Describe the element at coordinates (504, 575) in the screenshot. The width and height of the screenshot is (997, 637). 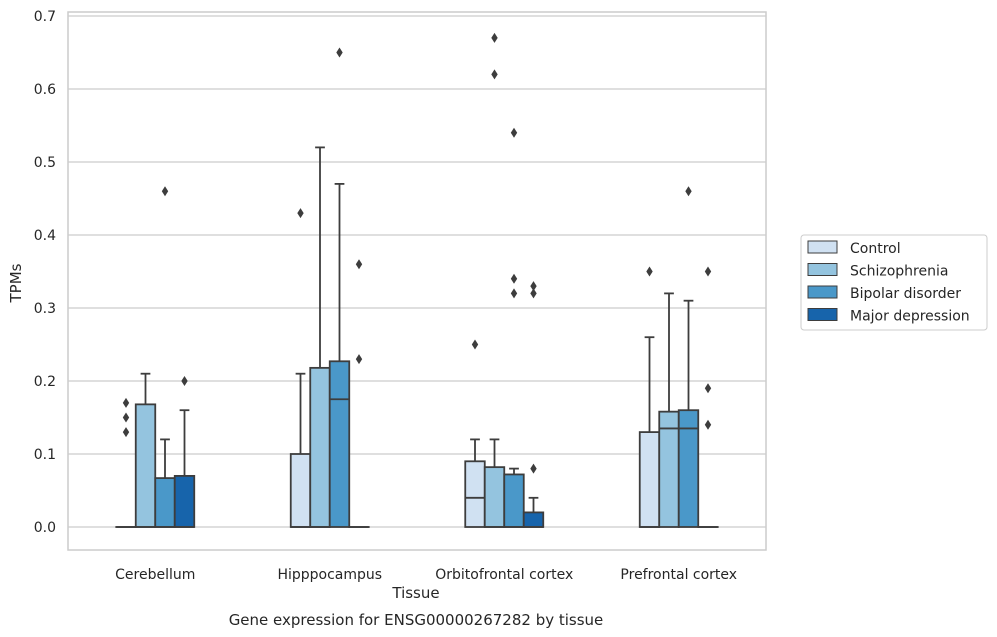
I see `x-tick-label: Orbitofrontal cortex` at that location.